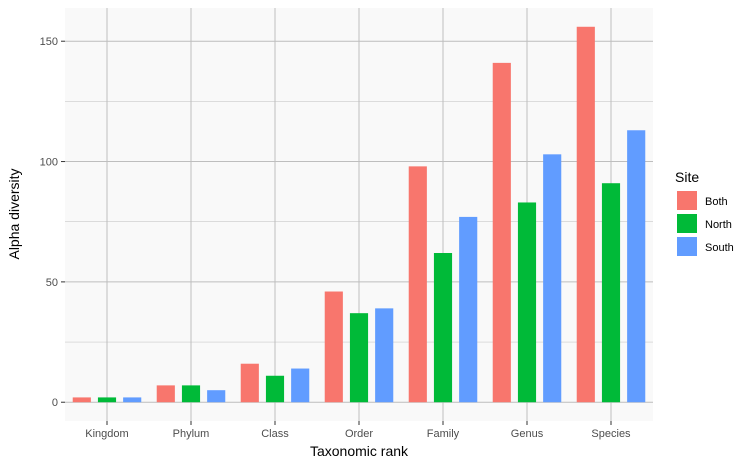 The width and height of the screenshot is (752, 465). What do you see at coordinates (501, 232) in the screenshot?
I see `bar-both-genus` at bounding box center [501, 232].